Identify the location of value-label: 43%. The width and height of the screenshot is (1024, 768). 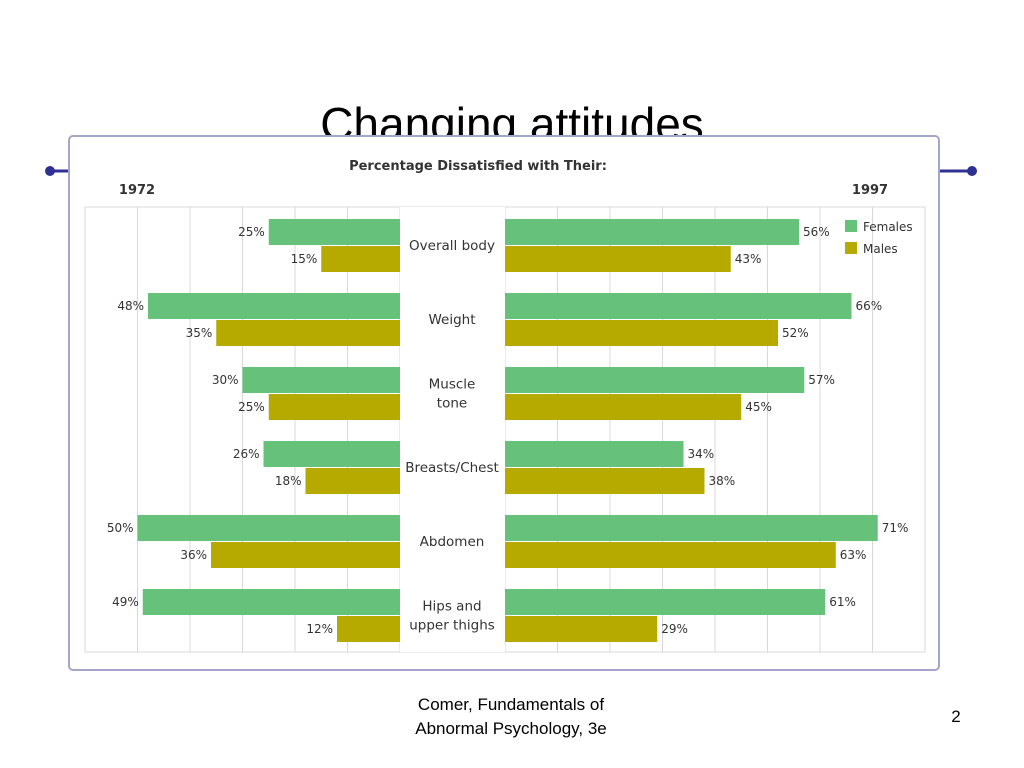
(748, 259).